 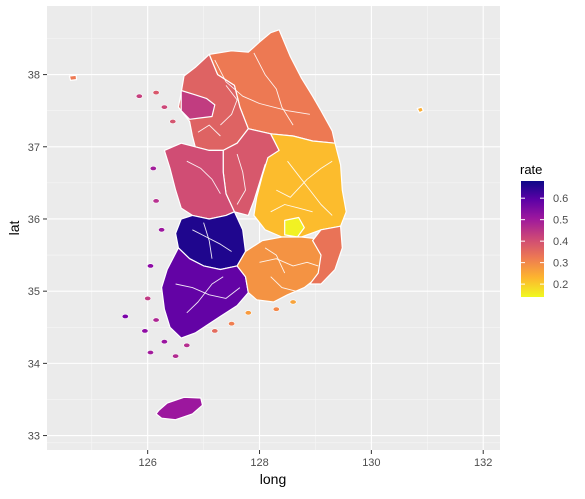 What do you see at coordinates (259, 463) in the screenshot?
I see `x-tick-label: 128` at bounding box center [259, 463].